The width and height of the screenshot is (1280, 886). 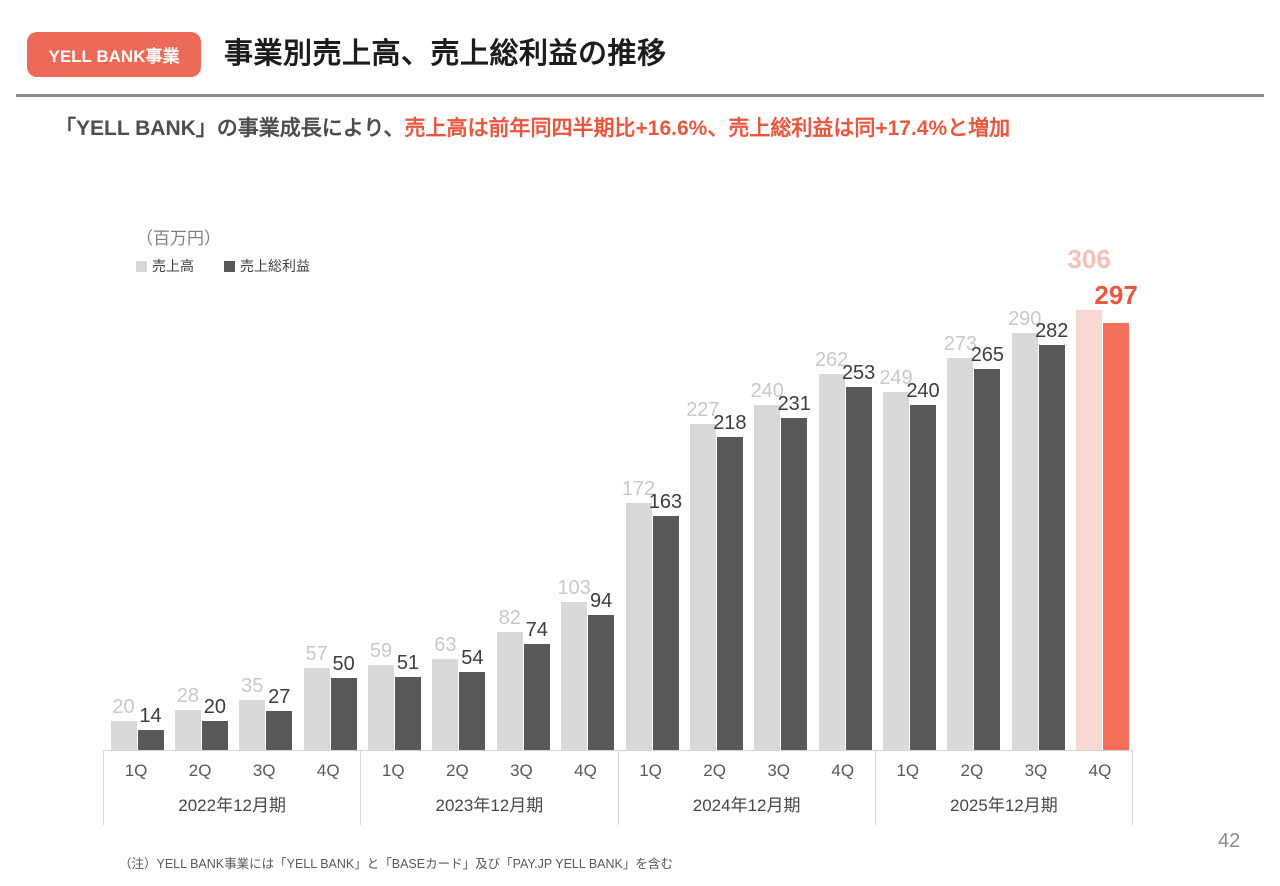 I want to click on page-number: 42, so click(x=1229, y=841).